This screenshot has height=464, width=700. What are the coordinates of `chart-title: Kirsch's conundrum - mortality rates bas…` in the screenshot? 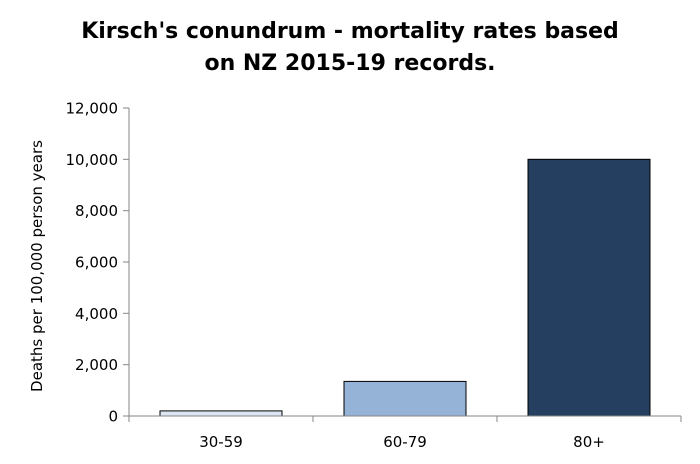 It's located at (350, 48).